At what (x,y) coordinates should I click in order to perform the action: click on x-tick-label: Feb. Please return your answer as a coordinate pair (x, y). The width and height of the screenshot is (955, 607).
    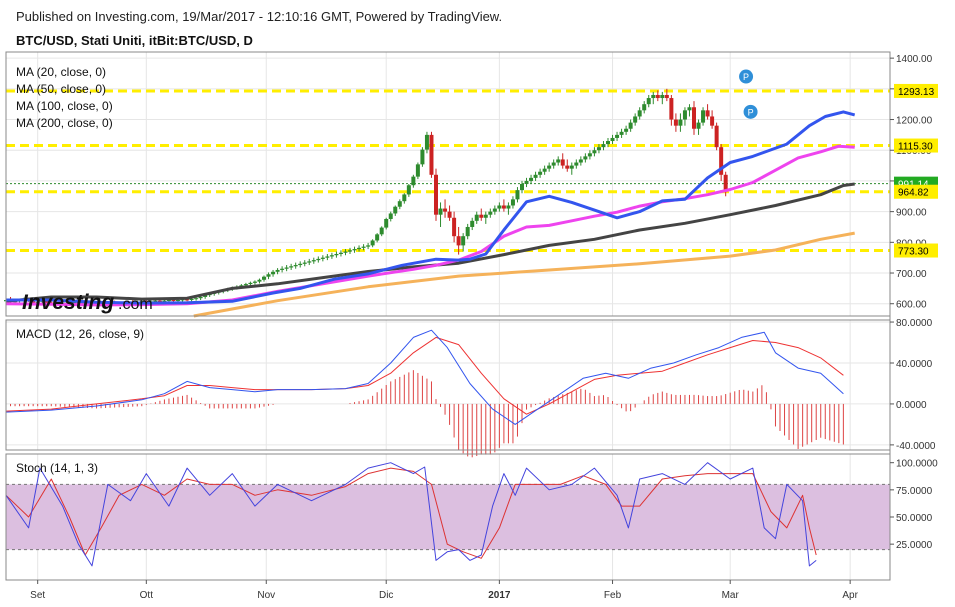
    Looking at the image, I should click on (613, 595).